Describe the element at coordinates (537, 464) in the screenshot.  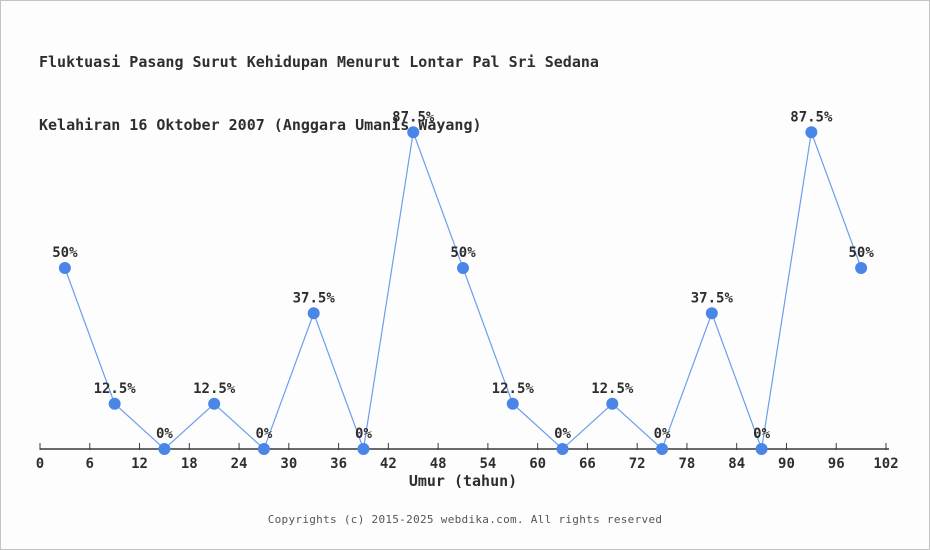
I see `x-tick-label: 60` at that location.